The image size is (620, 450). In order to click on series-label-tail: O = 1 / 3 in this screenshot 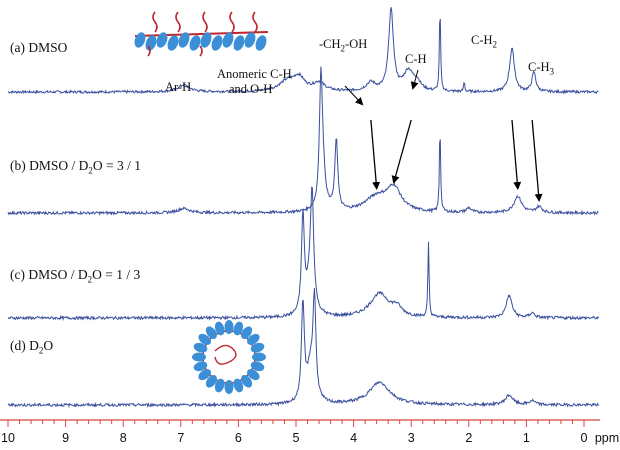, I will do `click(116, 274)`.